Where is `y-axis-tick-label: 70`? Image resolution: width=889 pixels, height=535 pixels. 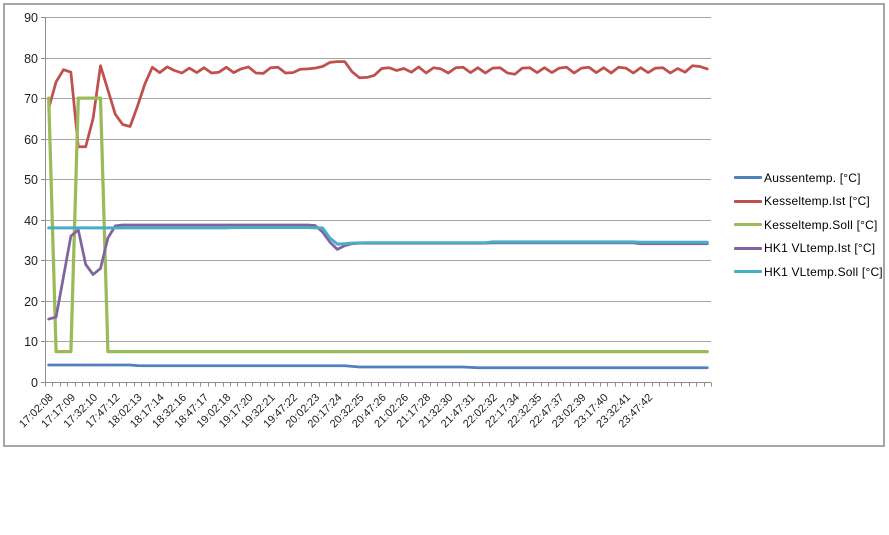 y-axis-tick-label: 70 is located at coordinates (31, 99).